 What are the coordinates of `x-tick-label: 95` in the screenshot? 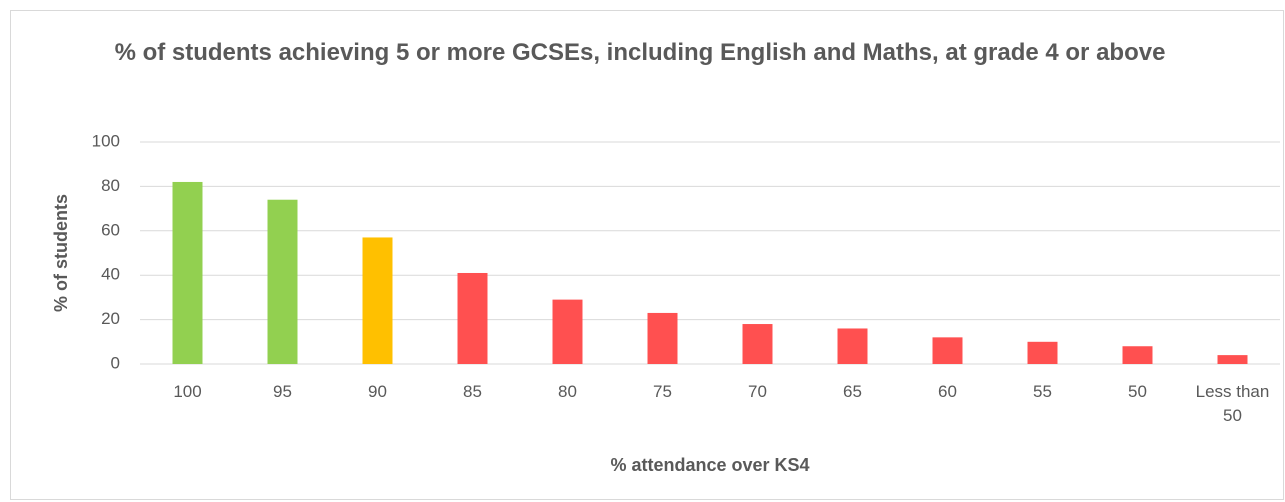 It's located at (282, 391).